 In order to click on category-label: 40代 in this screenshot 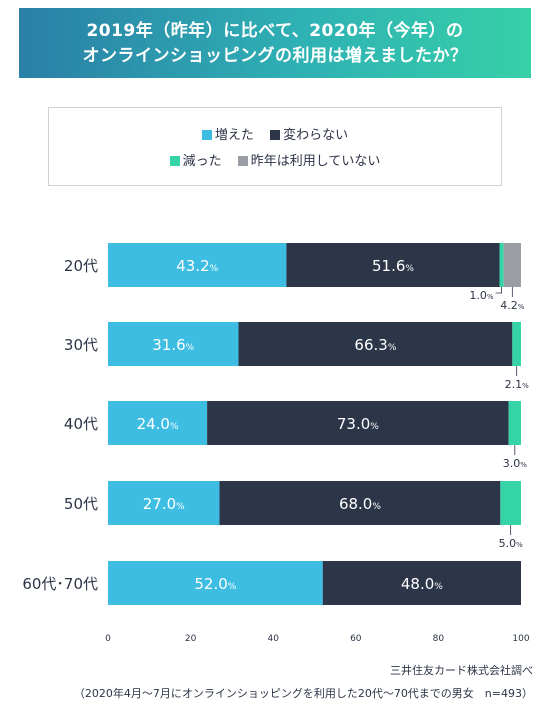, I will do `click(81, 424)`.